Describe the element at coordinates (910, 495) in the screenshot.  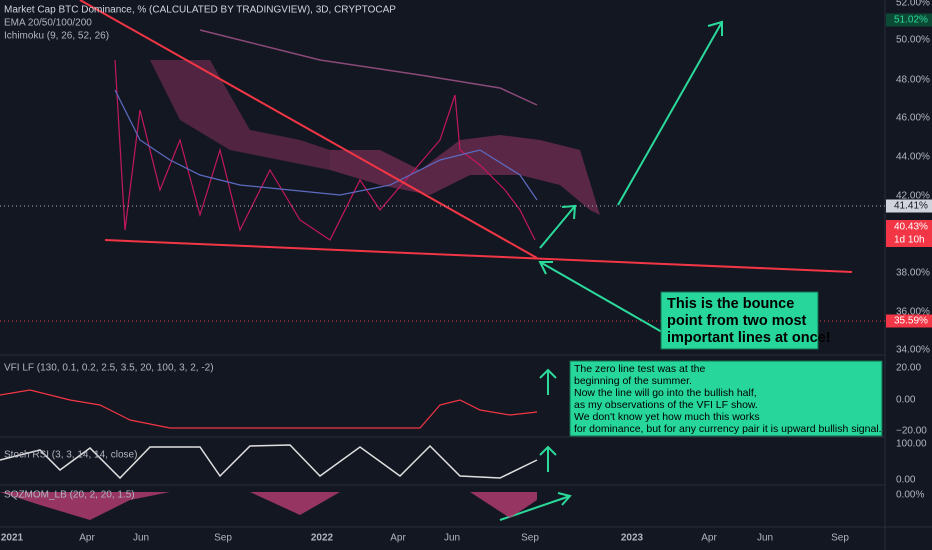
I see `pane-axis-label: 0.00%` at that location.